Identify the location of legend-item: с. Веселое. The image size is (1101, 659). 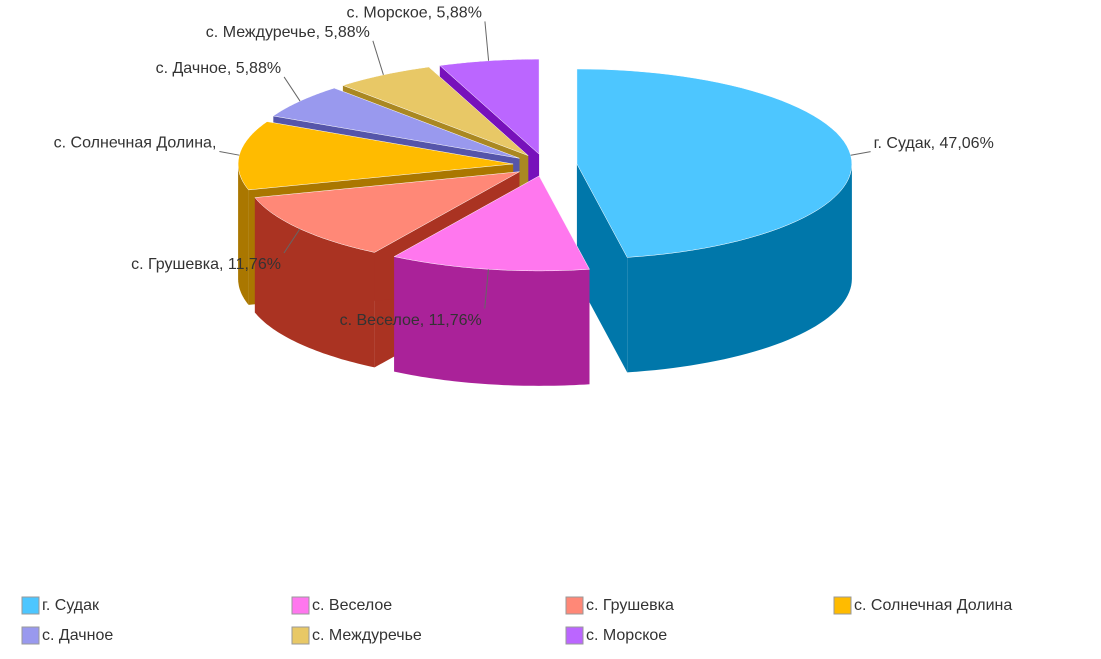
(341, 605).